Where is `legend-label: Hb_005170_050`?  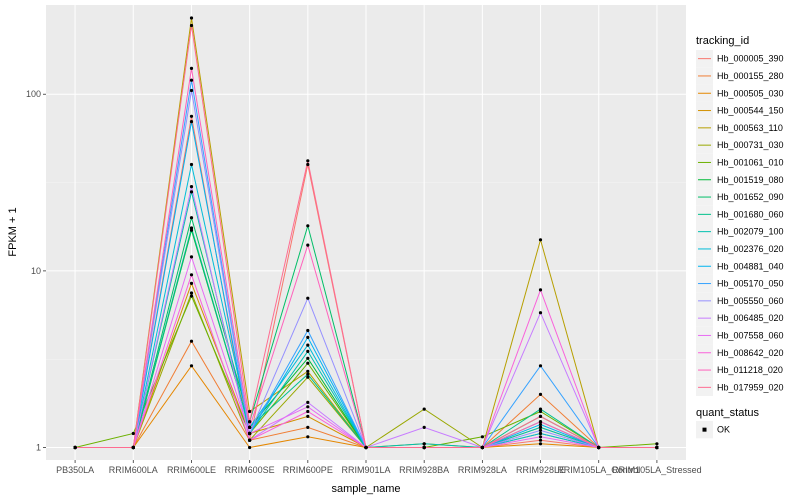 legend-label: Hb_005170_050 is located at coordinates (750, 284).